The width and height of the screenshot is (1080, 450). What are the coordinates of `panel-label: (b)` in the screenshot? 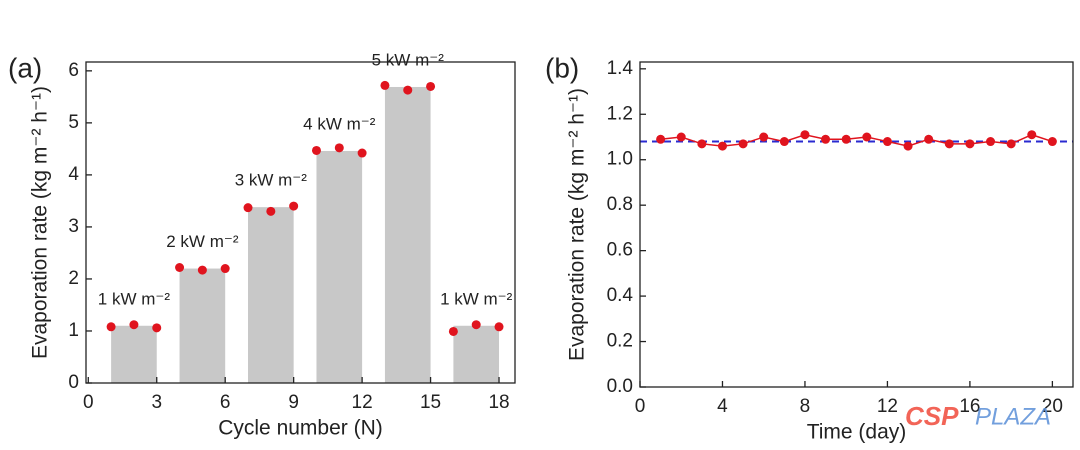 It's located at (562, 67).